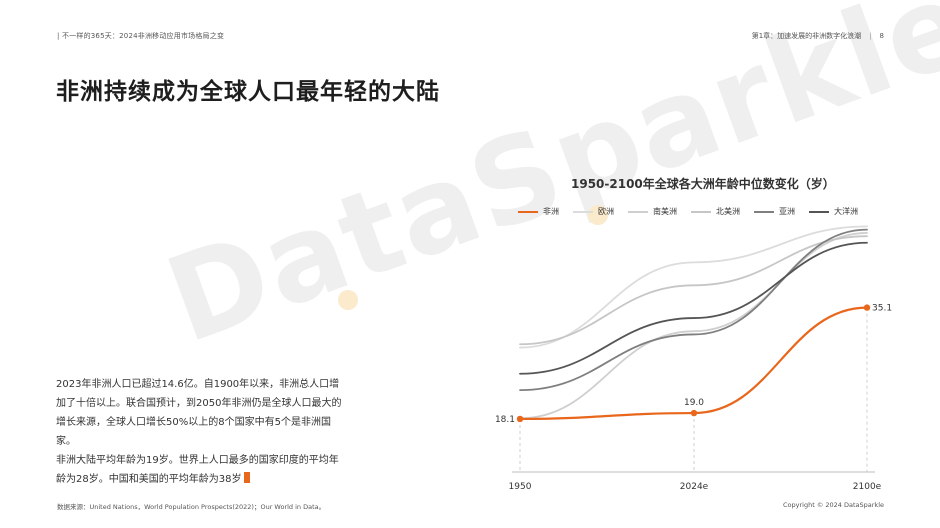 The image size is (940, 528). What do you see at coordinates (867, 487) in the screenshot?
I see `x-tick-label: 2100e` at bounding box center [867, 487].